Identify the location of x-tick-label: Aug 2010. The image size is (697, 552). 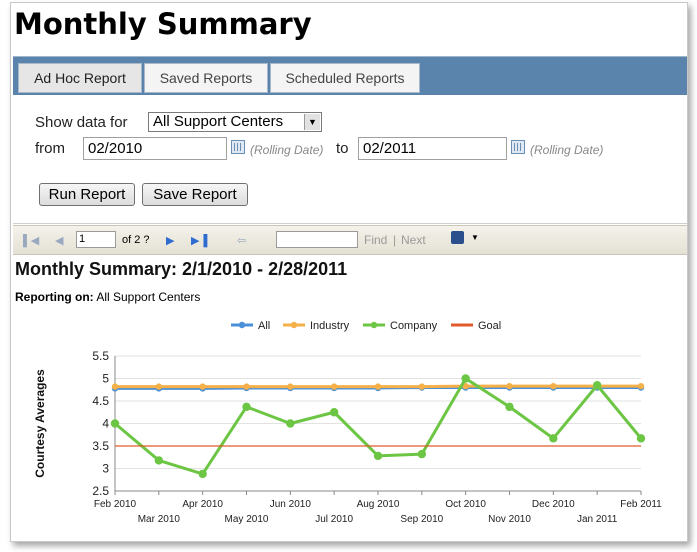
(378, 504).